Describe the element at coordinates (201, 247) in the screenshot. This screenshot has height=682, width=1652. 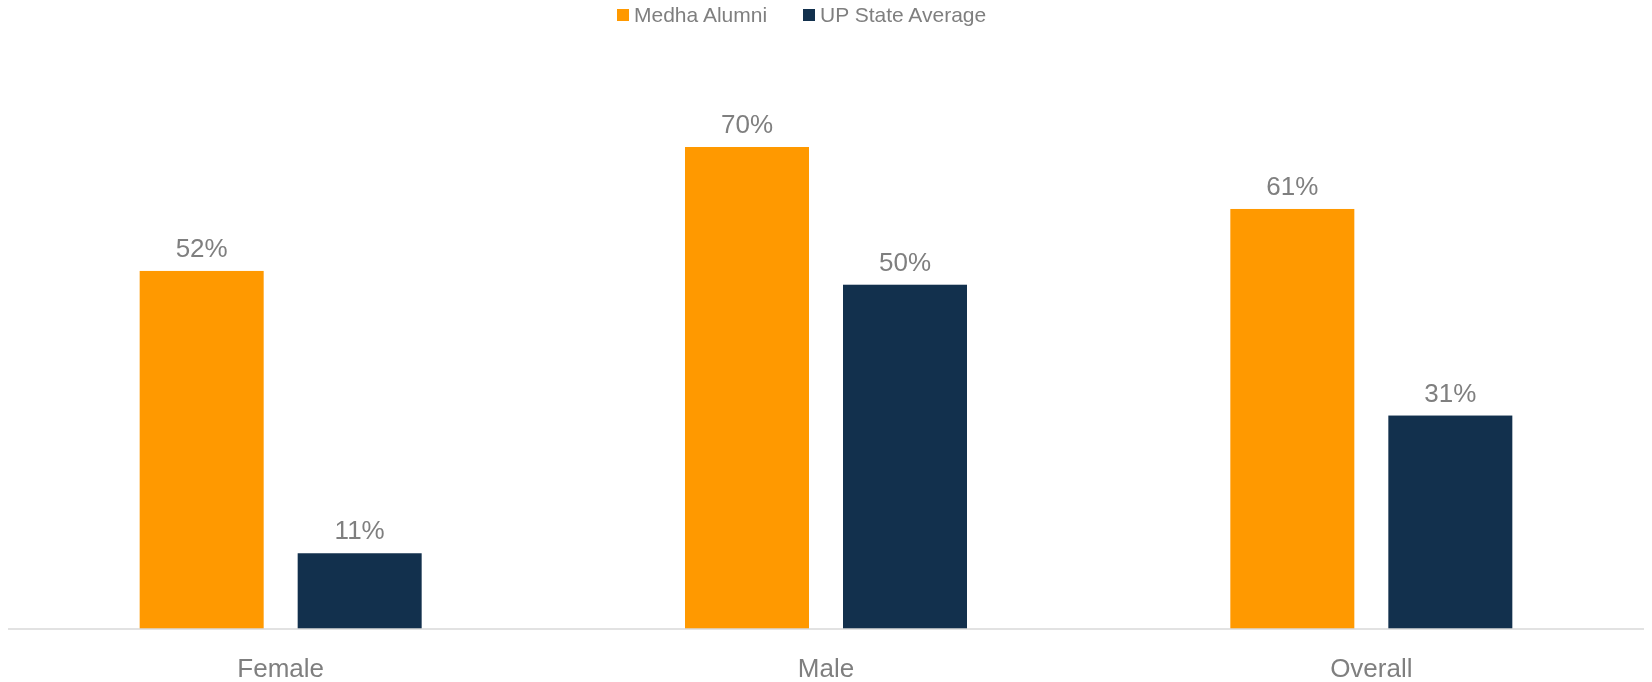
I see `data-label: 52%` at that location.